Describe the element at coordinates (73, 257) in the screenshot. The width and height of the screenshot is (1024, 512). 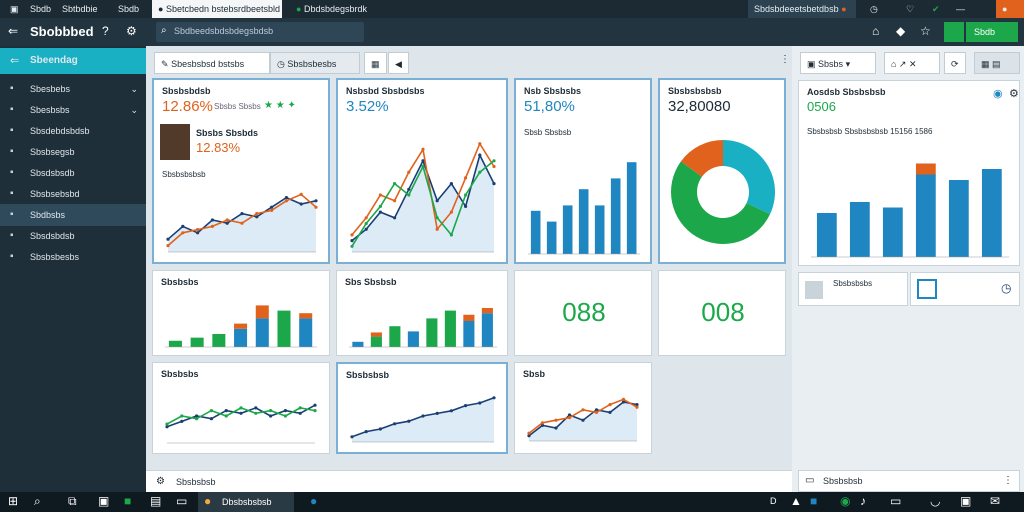
I see `sidebar-item-9: ▪ Sbsbsbesbs` at that location.